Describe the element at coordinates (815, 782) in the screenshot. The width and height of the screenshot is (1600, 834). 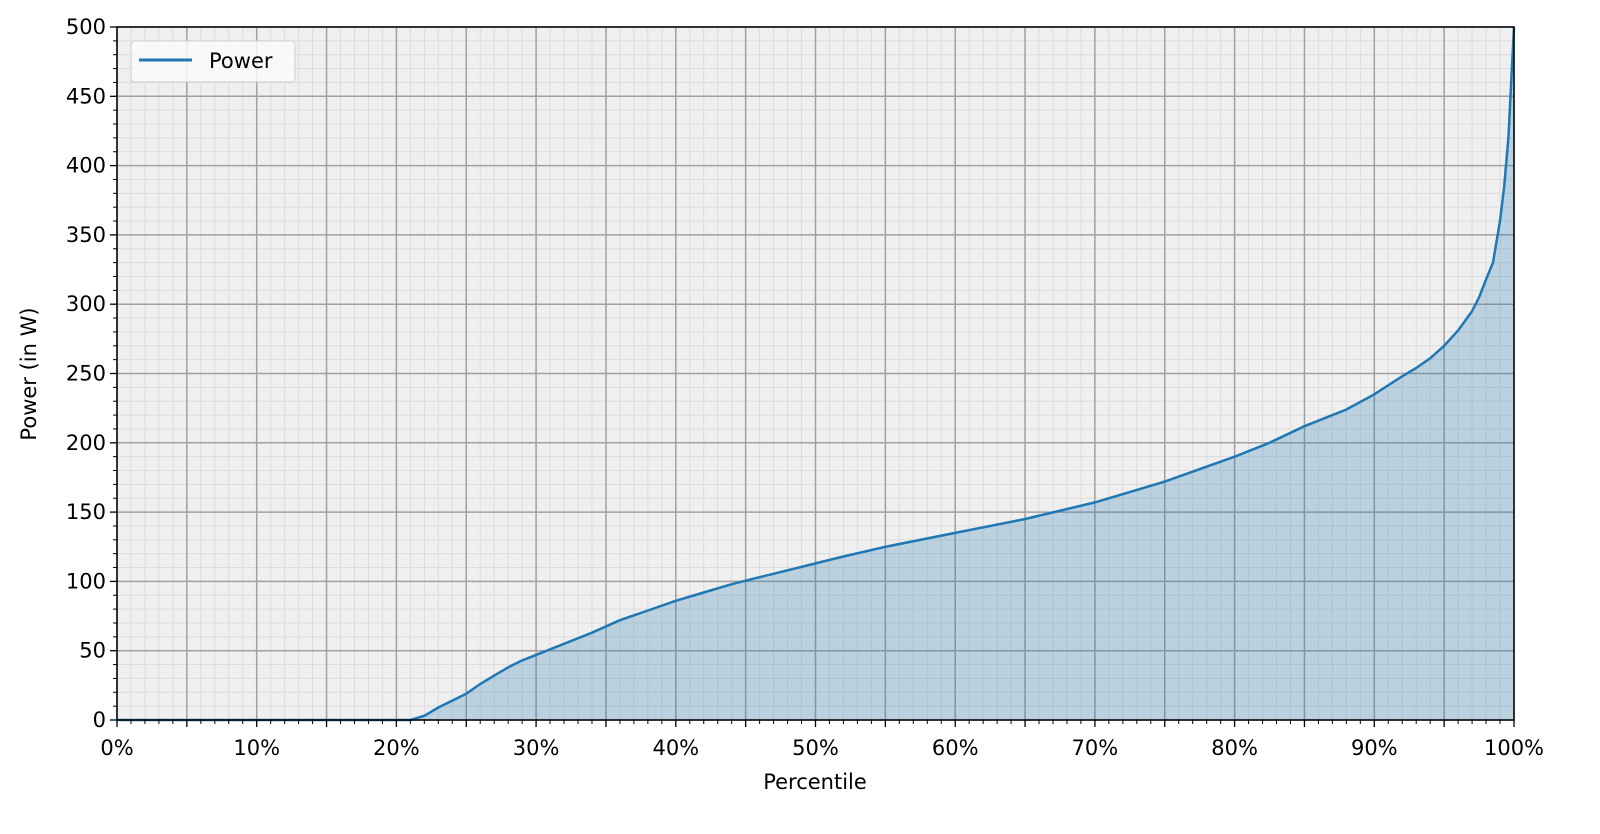
I see `x-axis-label: Percentile` at that location.